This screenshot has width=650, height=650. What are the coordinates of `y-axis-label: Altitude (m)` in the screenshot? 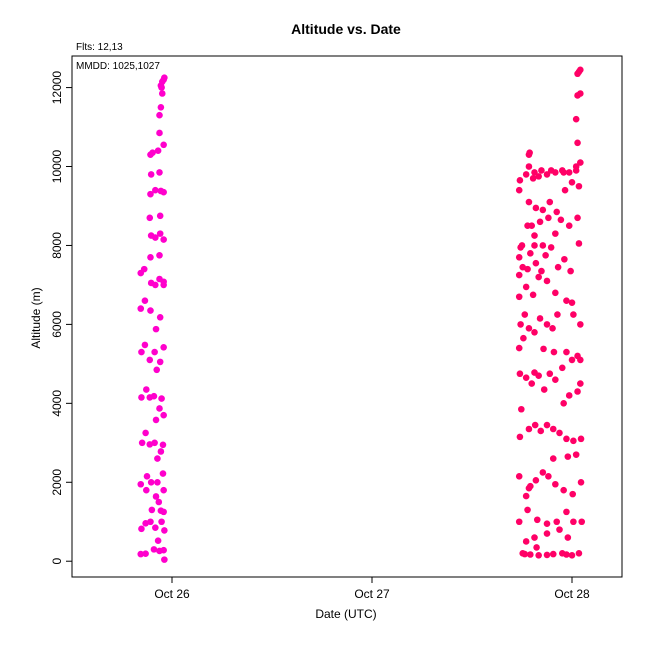 It's located at (36, 317).